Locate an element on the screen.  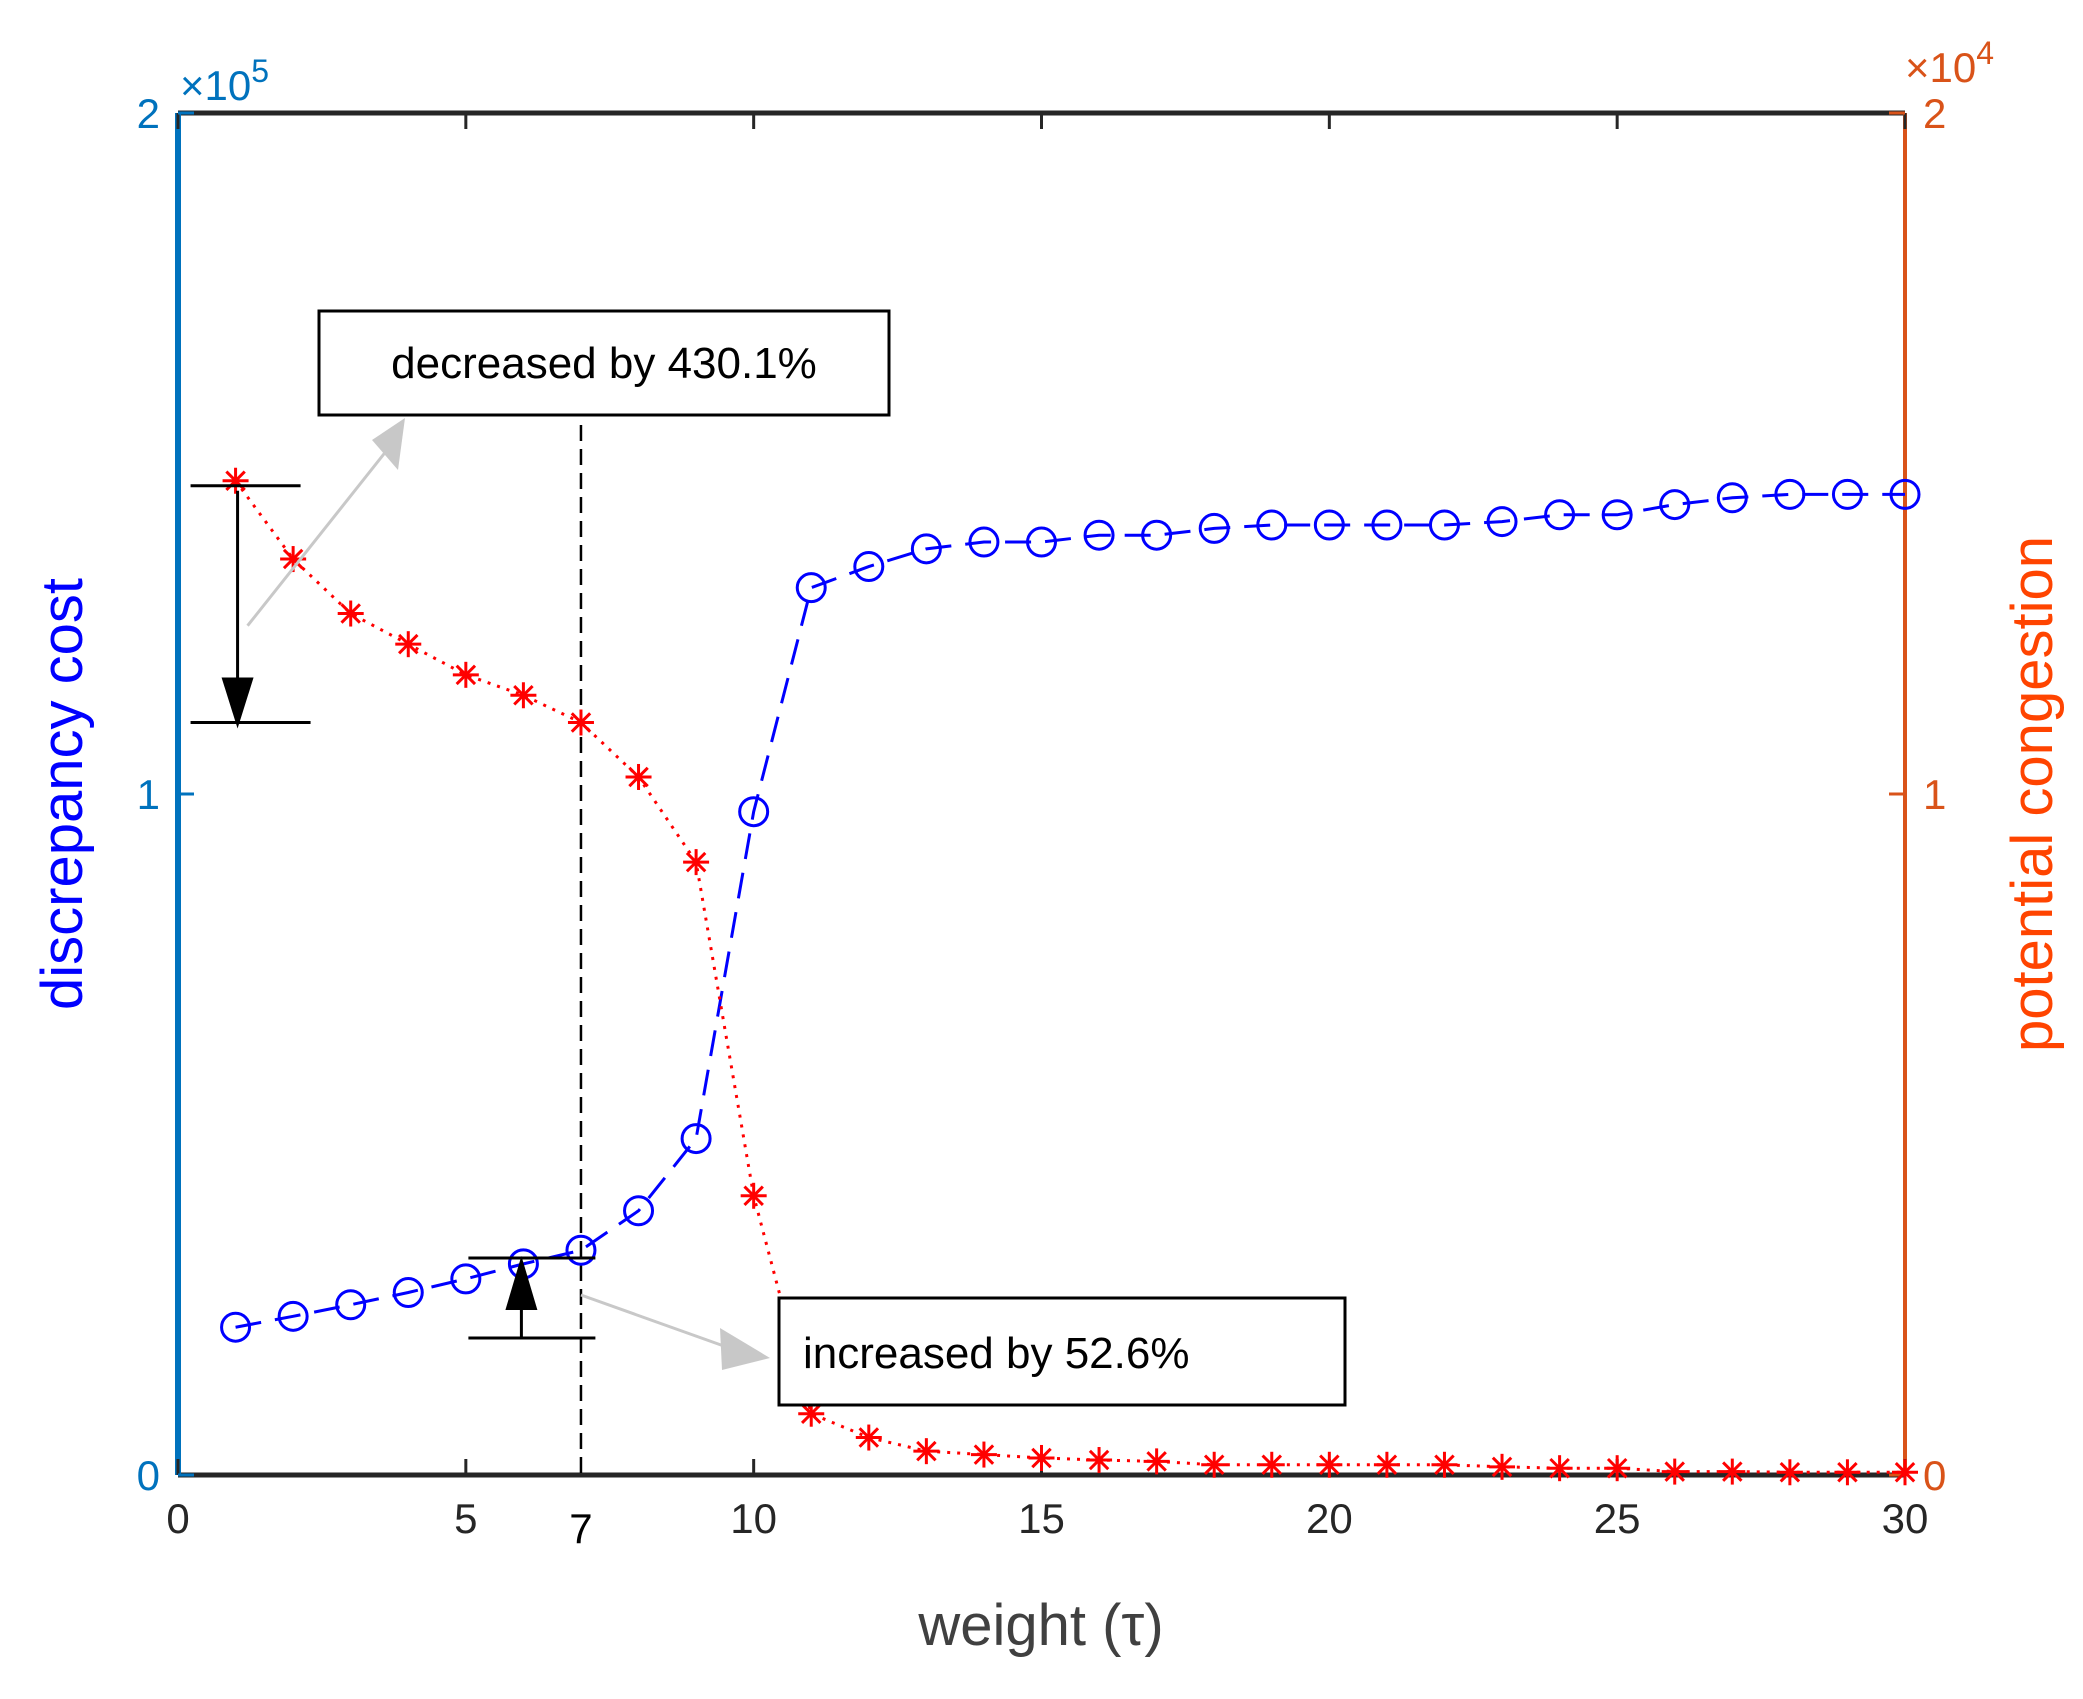
right-y-tick-label: 2 is located at coordinates (1934, 113).